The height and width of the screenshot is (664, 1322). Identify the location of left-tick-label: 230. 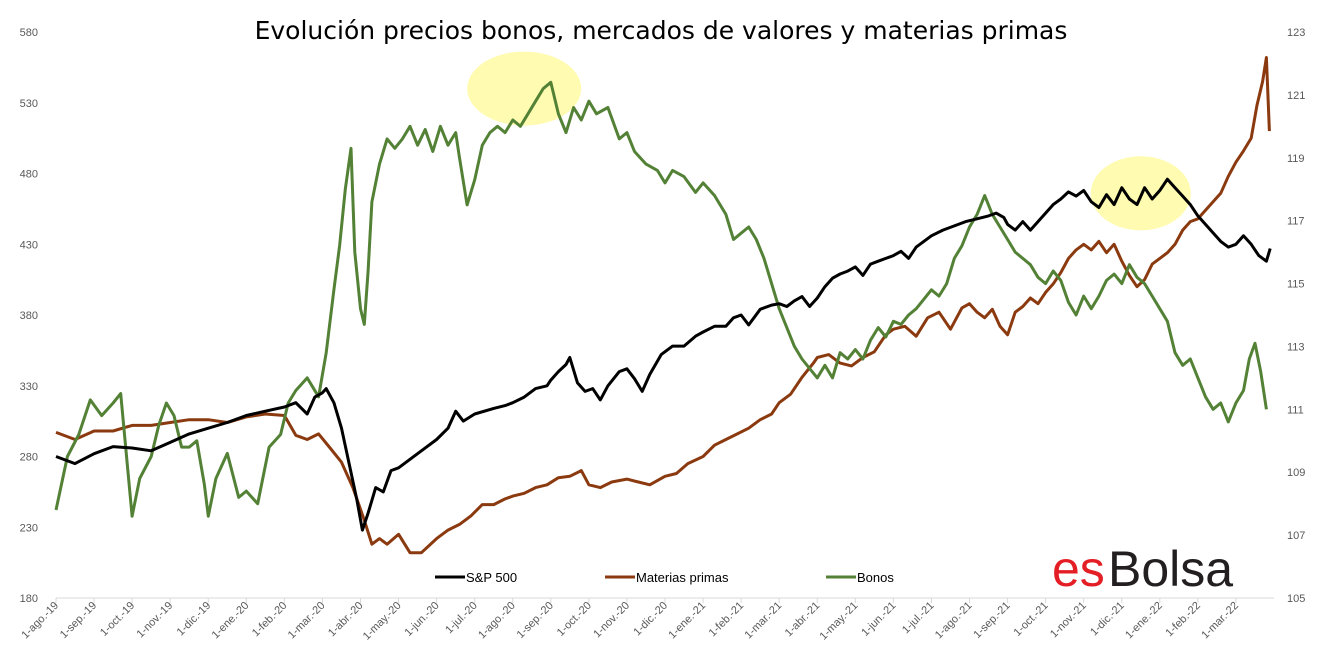
(29, 528).